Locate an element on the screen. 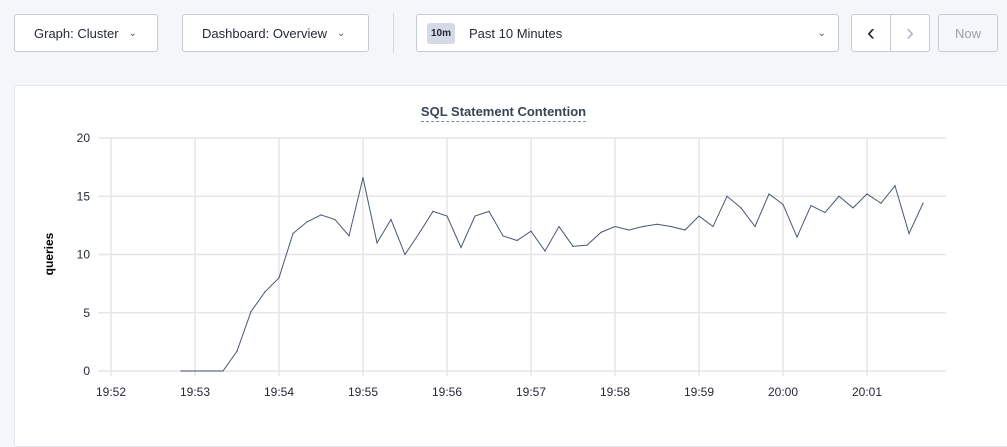 The image size is (1007, 447). x-tick-label: 19:57 is located at coordinates (531, 392).